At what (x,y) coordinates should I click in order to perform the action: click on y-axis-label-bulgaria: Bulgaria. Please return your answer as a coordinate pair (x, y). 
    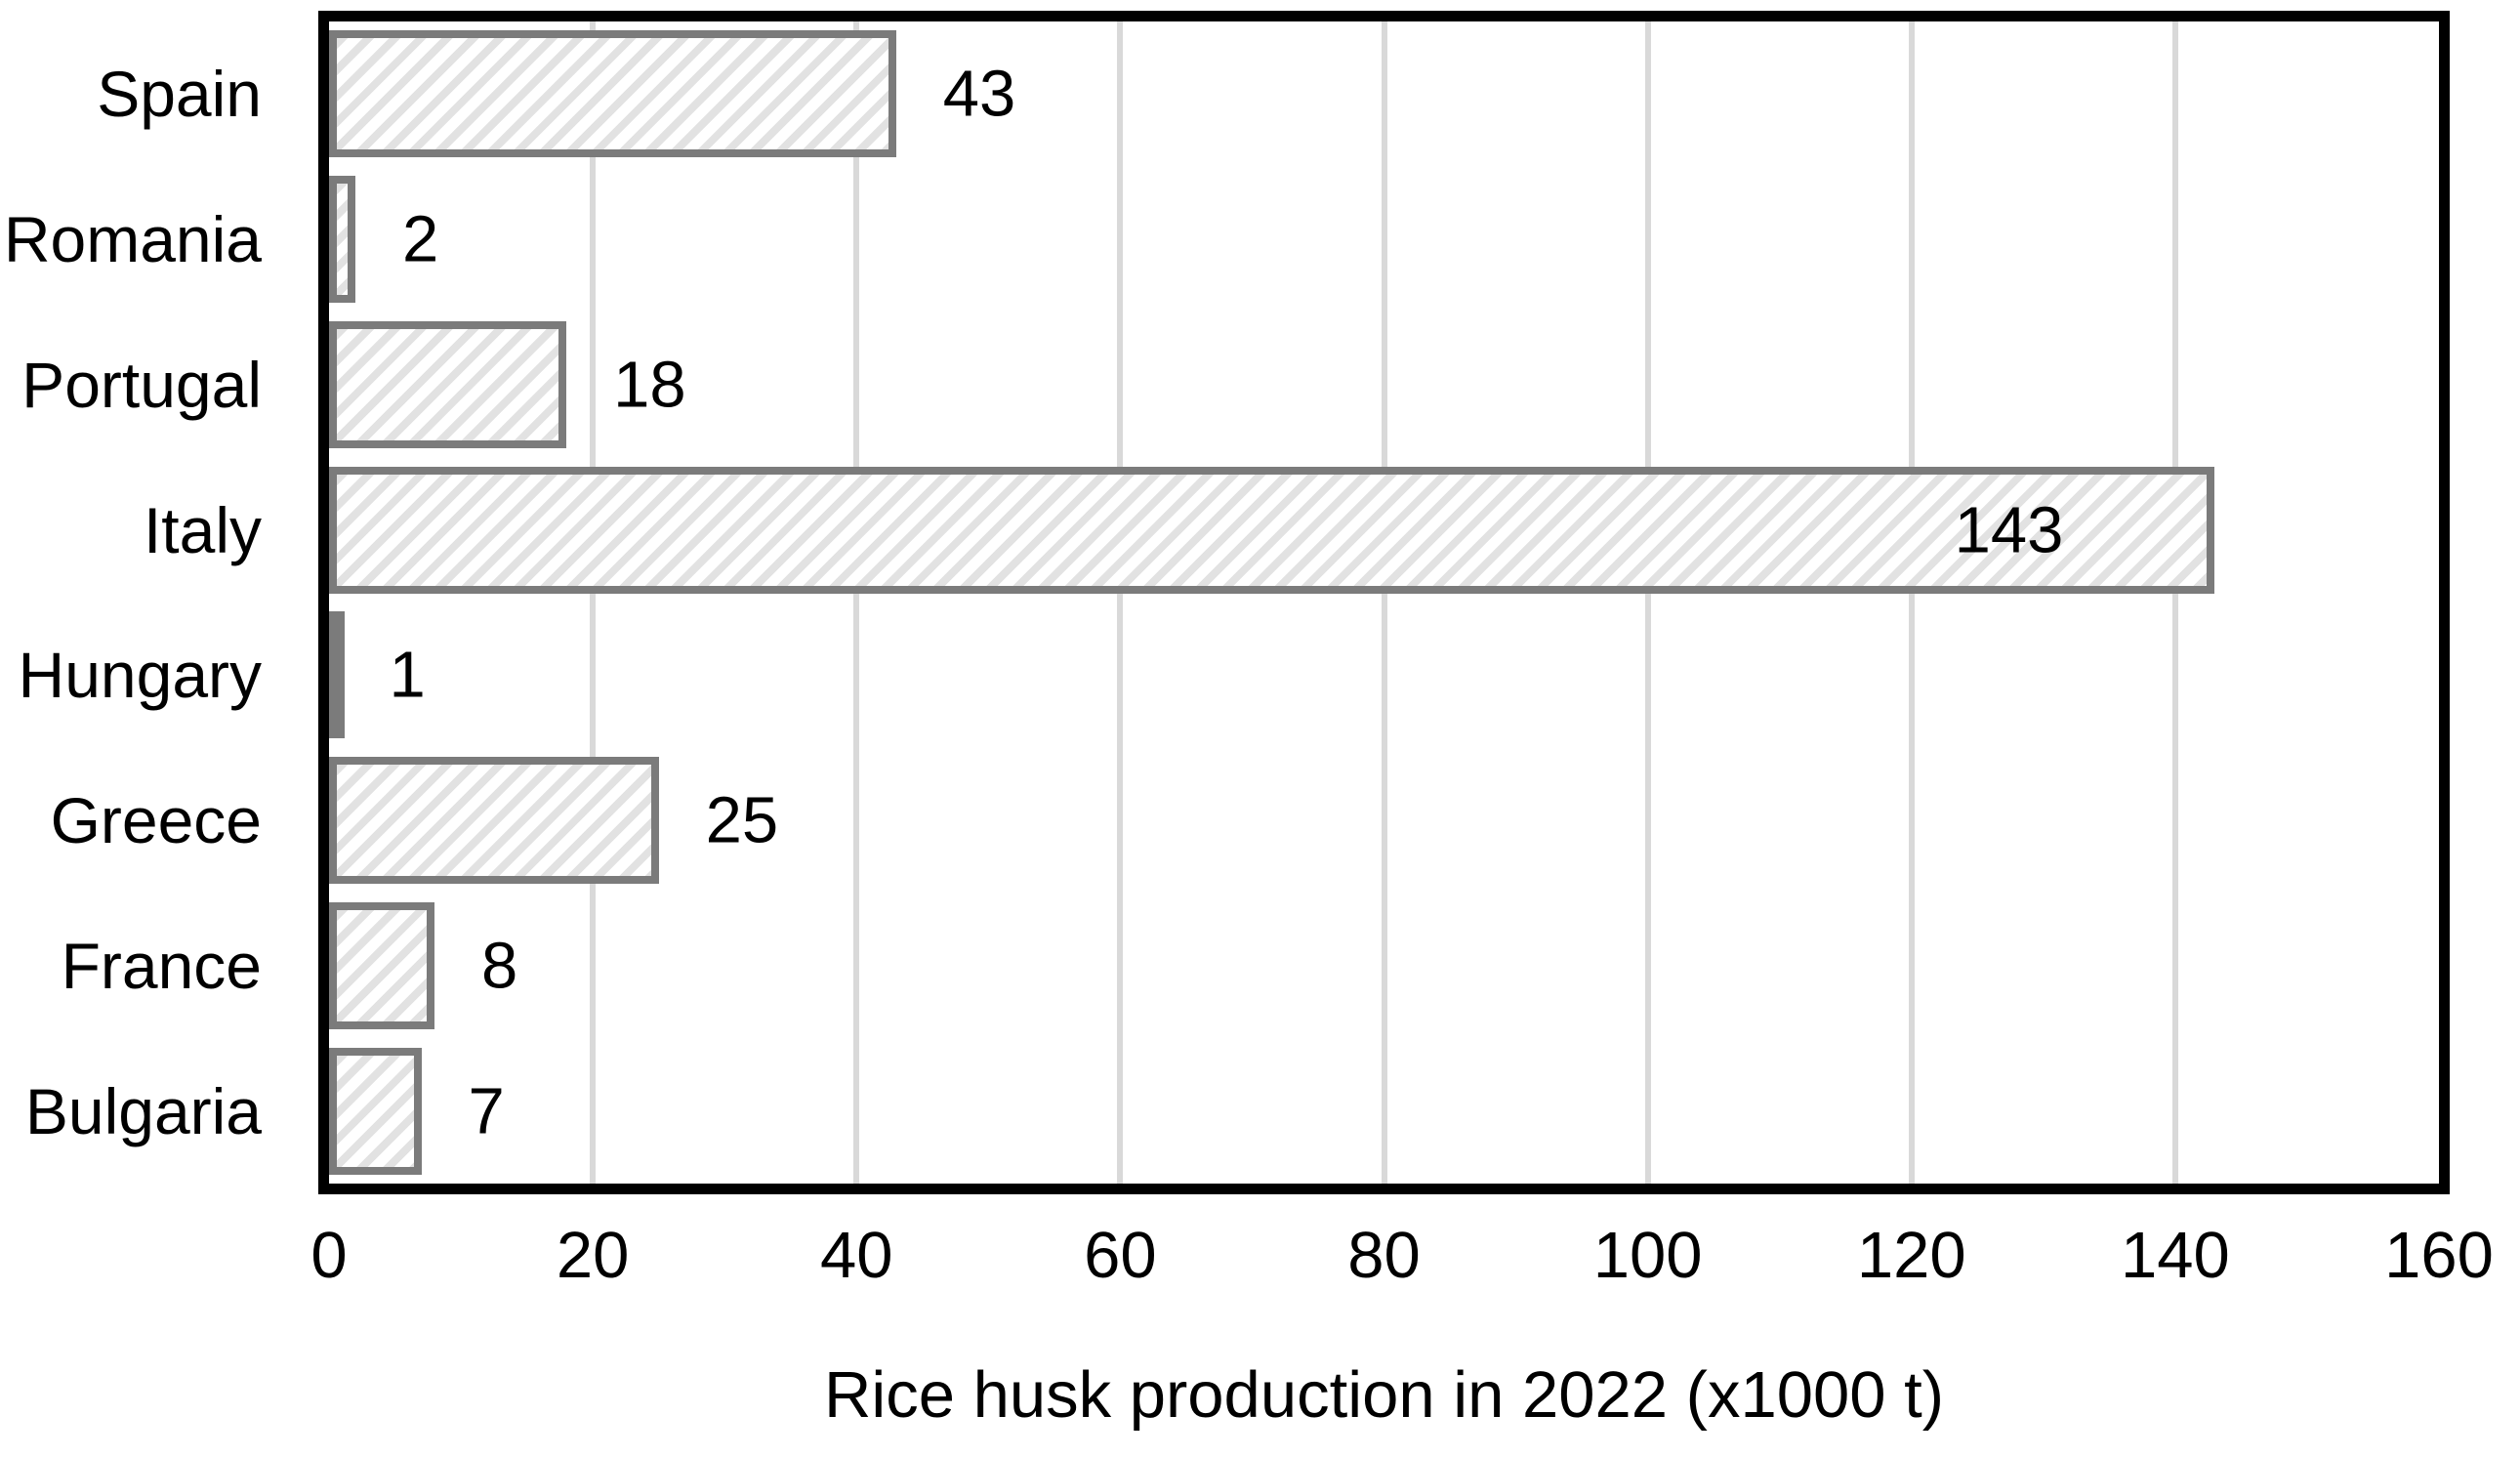
    Looking at the image, I should click on (143, 1110).